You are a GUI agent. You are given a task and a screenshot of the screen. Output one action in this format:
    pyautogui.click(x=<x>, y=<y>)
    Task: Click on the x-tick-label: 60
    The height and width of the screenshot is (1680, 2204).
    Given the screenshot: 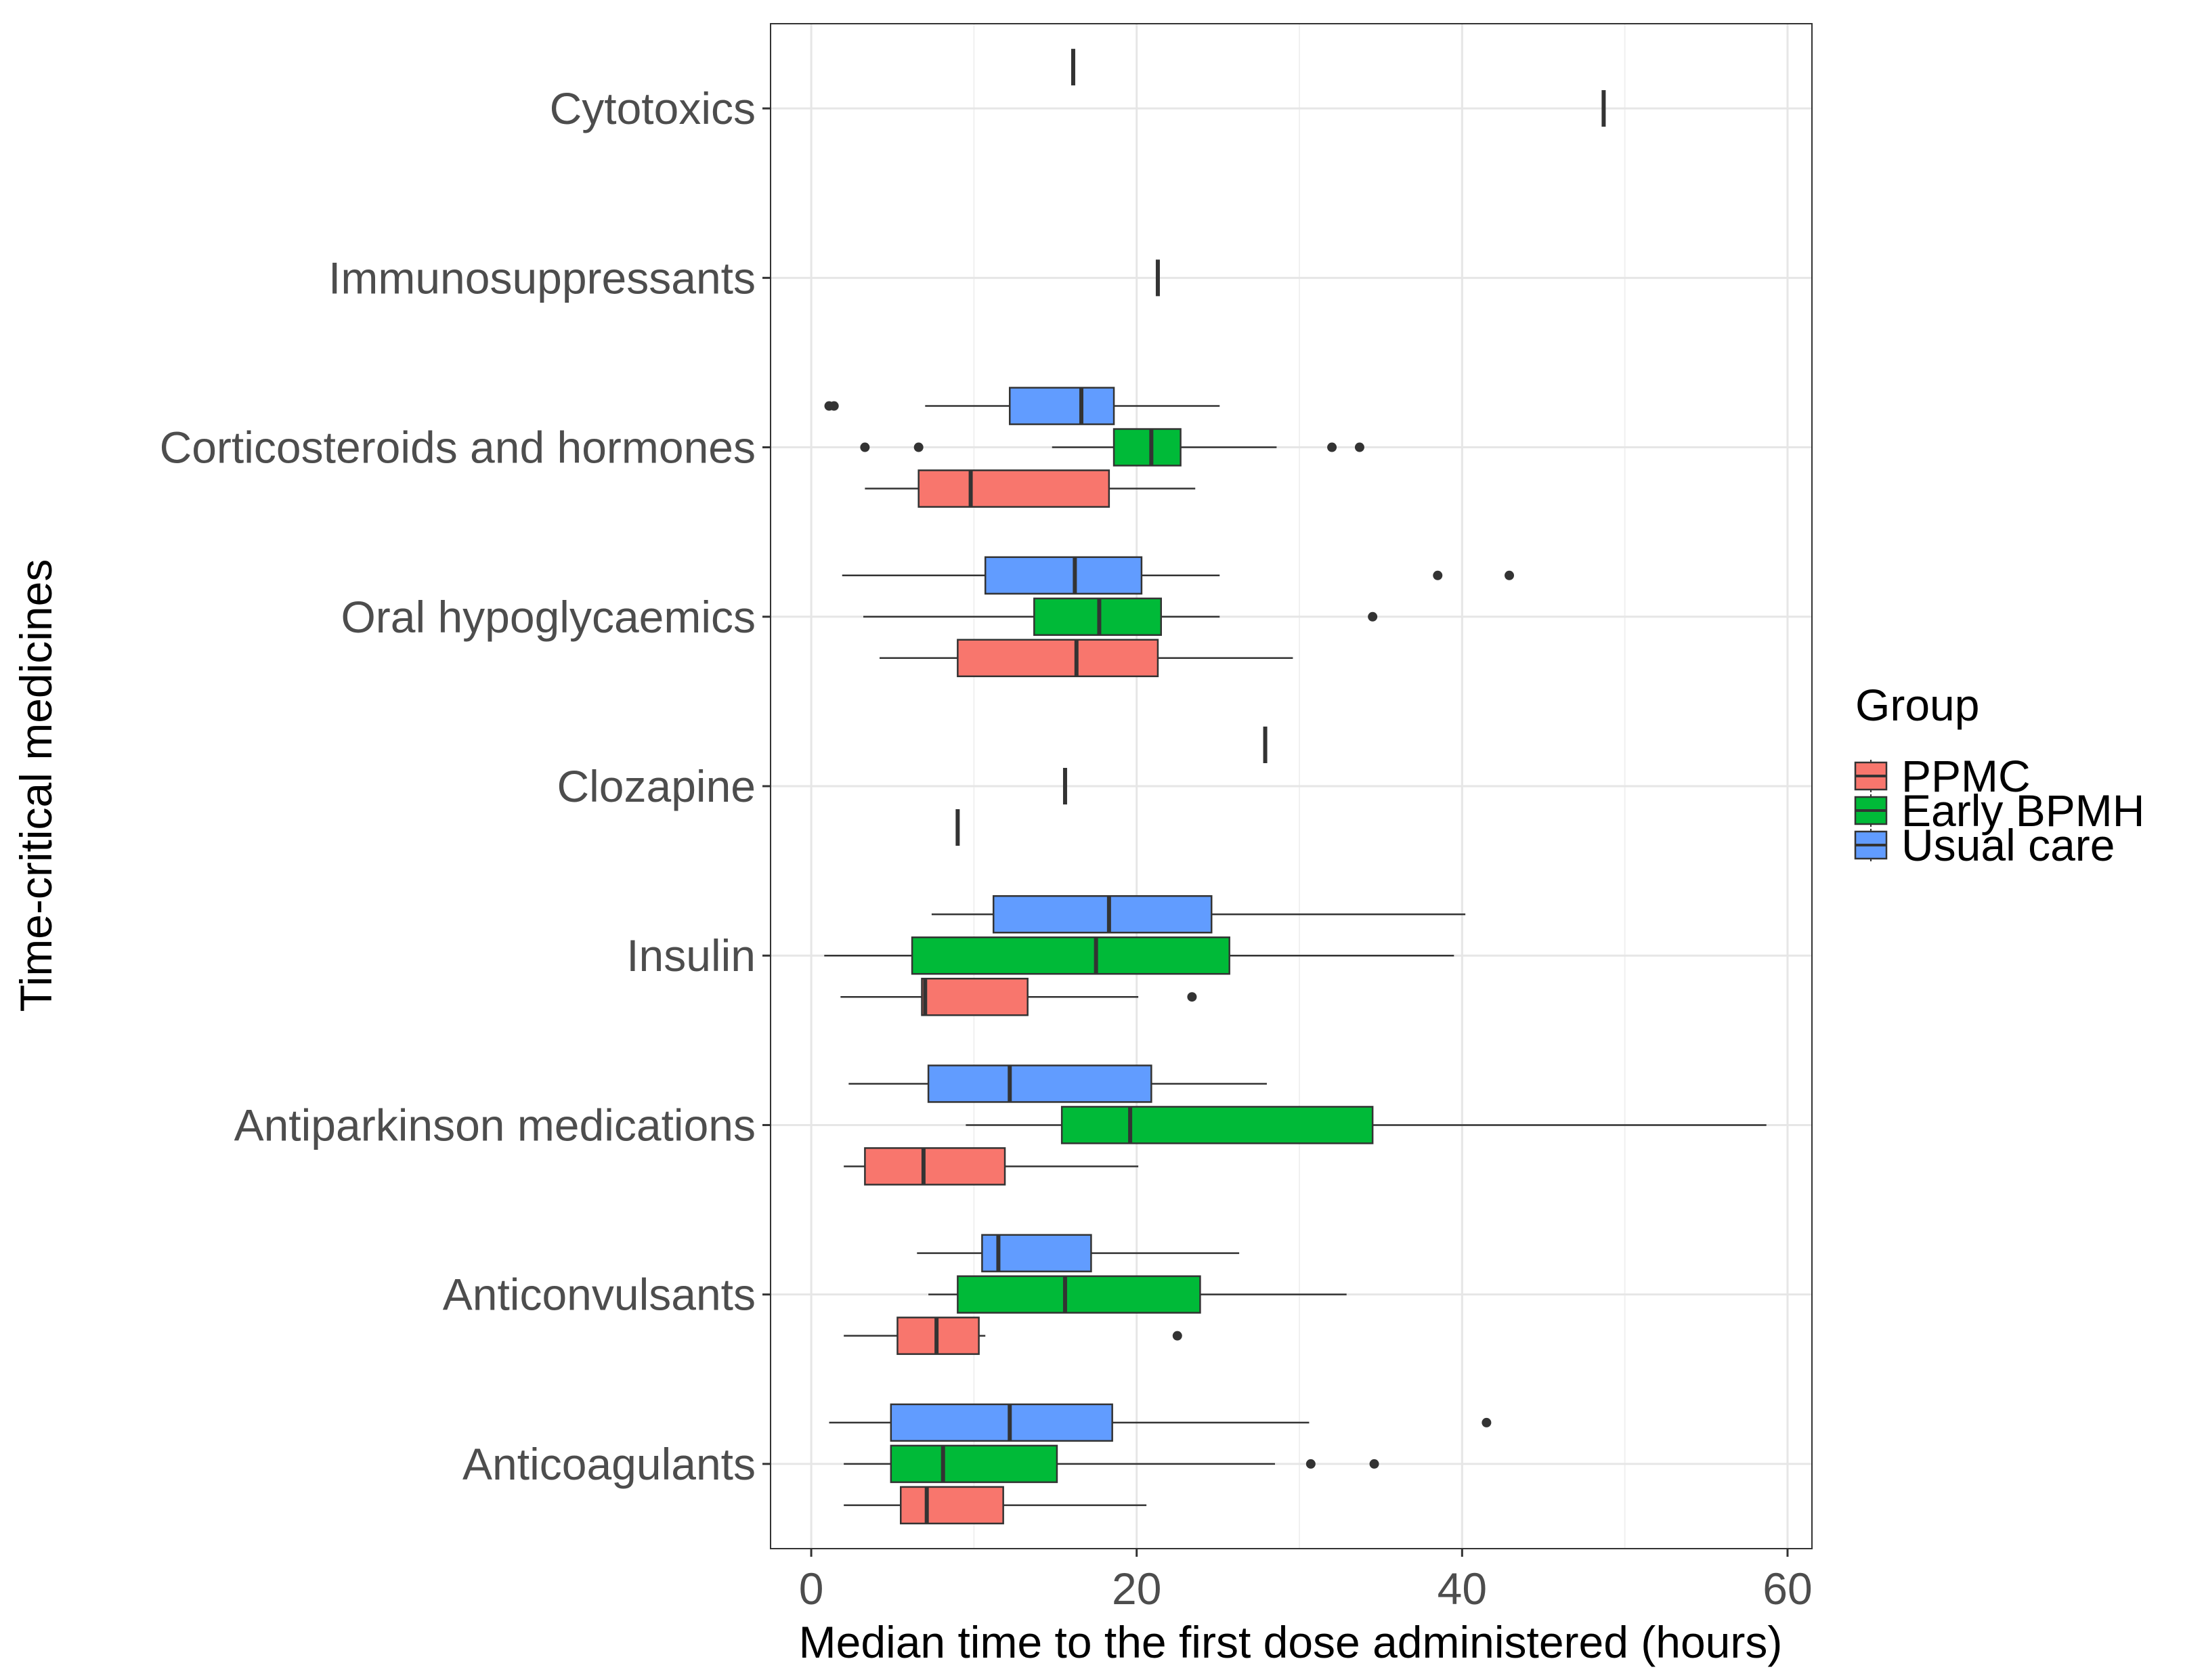 What is the action you would take?
    pyautogui.click(x=1787, y=1589)
    